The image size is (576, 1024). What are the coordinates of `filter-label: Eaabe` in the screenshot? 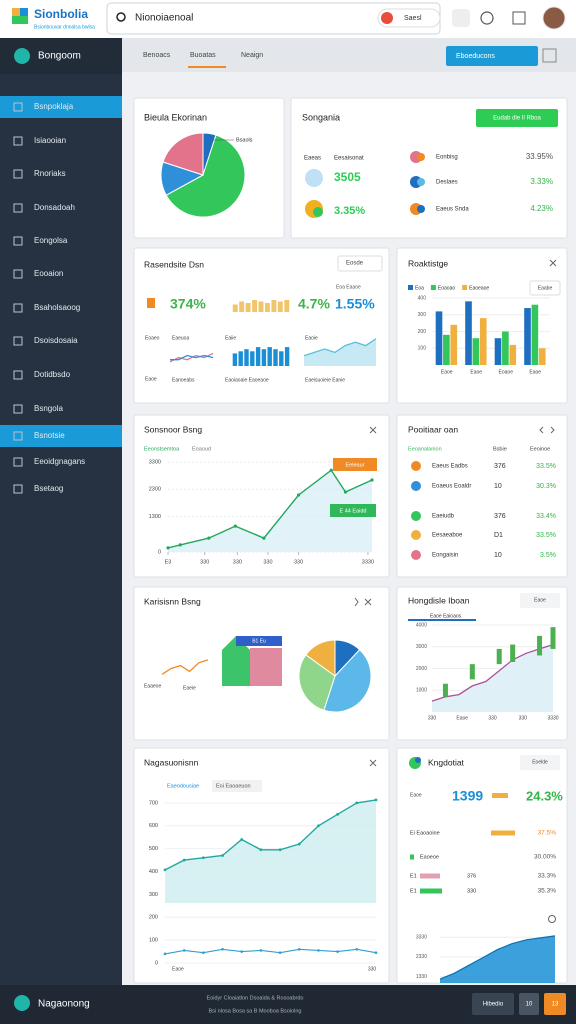 It's located at (545, 288).